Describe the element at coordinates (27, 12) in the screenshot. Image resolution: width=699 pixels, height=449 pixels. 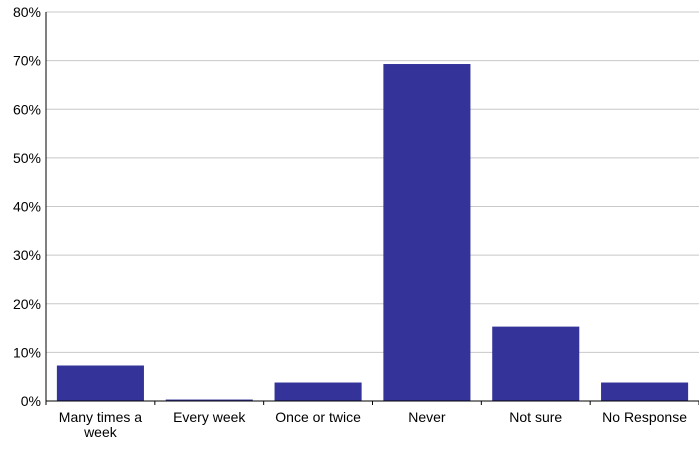
I see `y-tick-label: 80%` at that location.